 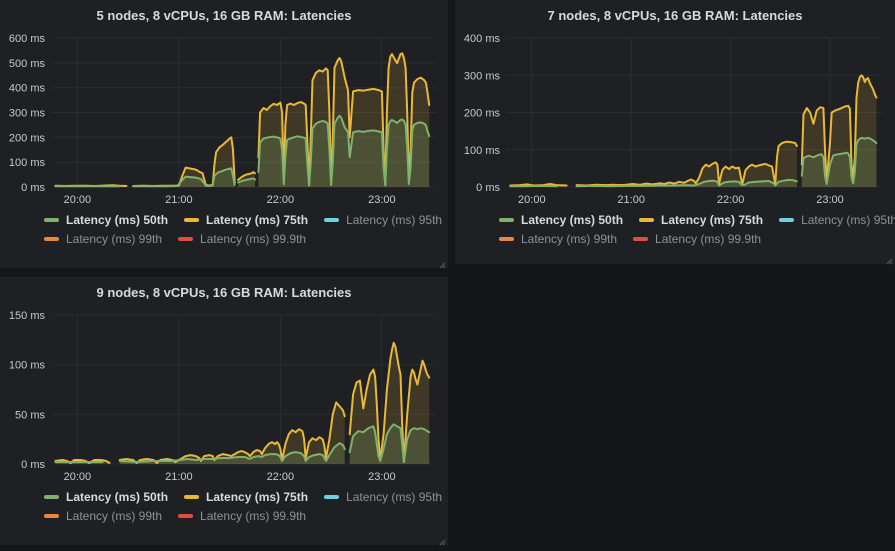 What do you see at coordinates (27, 39) in the screenshot?
I see `svg-text: 600 ms` at bounding box center [27, 39].